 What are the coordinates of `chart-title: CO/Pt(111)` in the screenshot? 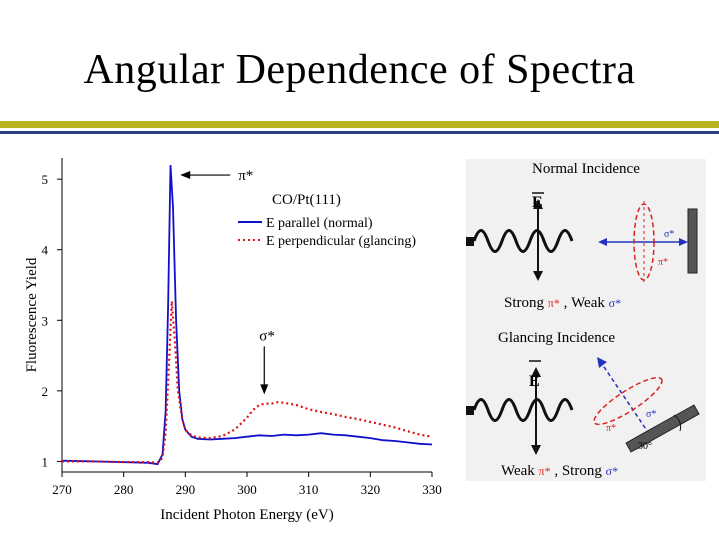 It's located at (306, 200).